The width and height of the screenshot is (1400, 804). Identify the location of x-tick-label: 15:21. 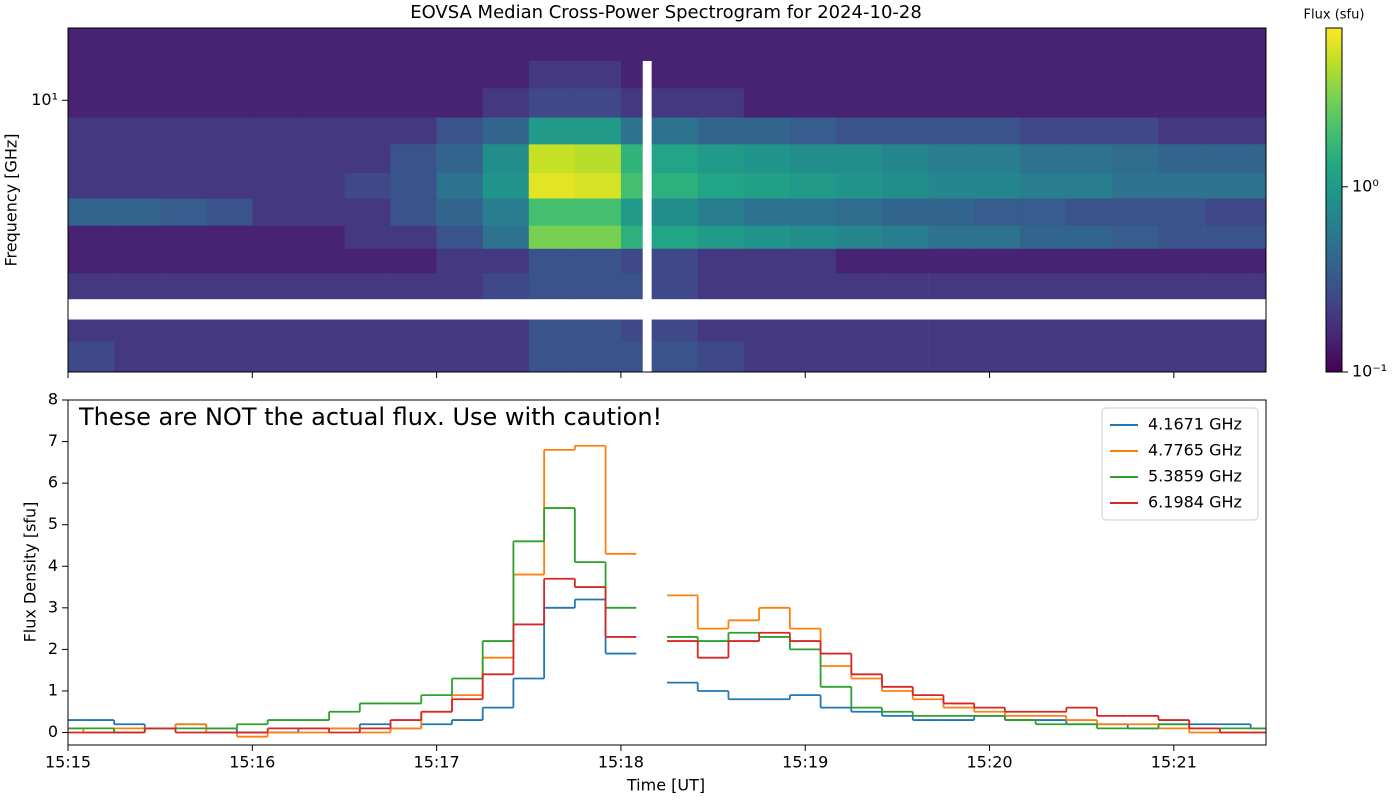
(1174, 762).